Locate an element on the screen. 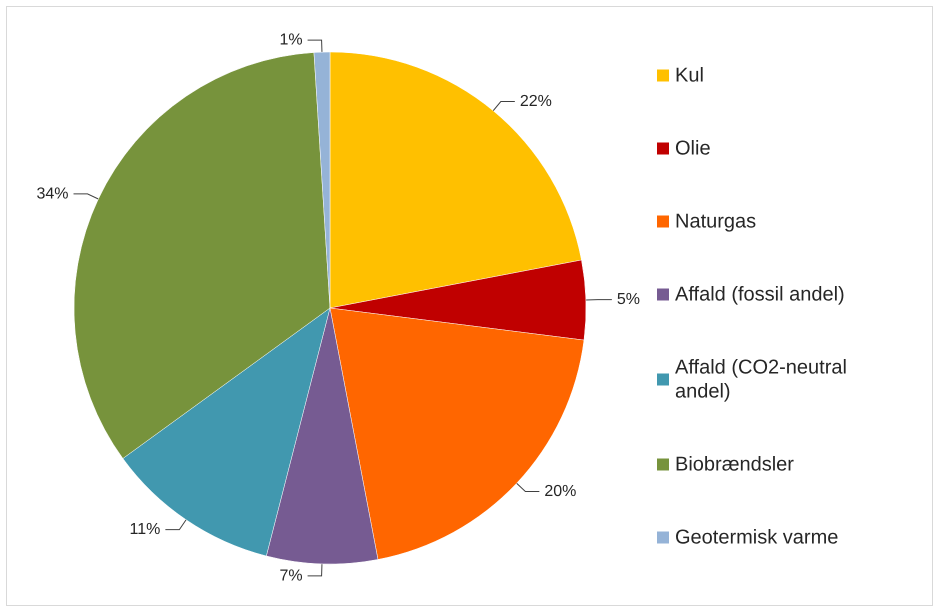 Image resolution: width=941 pixels, height=613 pixels. data-label: 7% is located at coordinates (291, 575).